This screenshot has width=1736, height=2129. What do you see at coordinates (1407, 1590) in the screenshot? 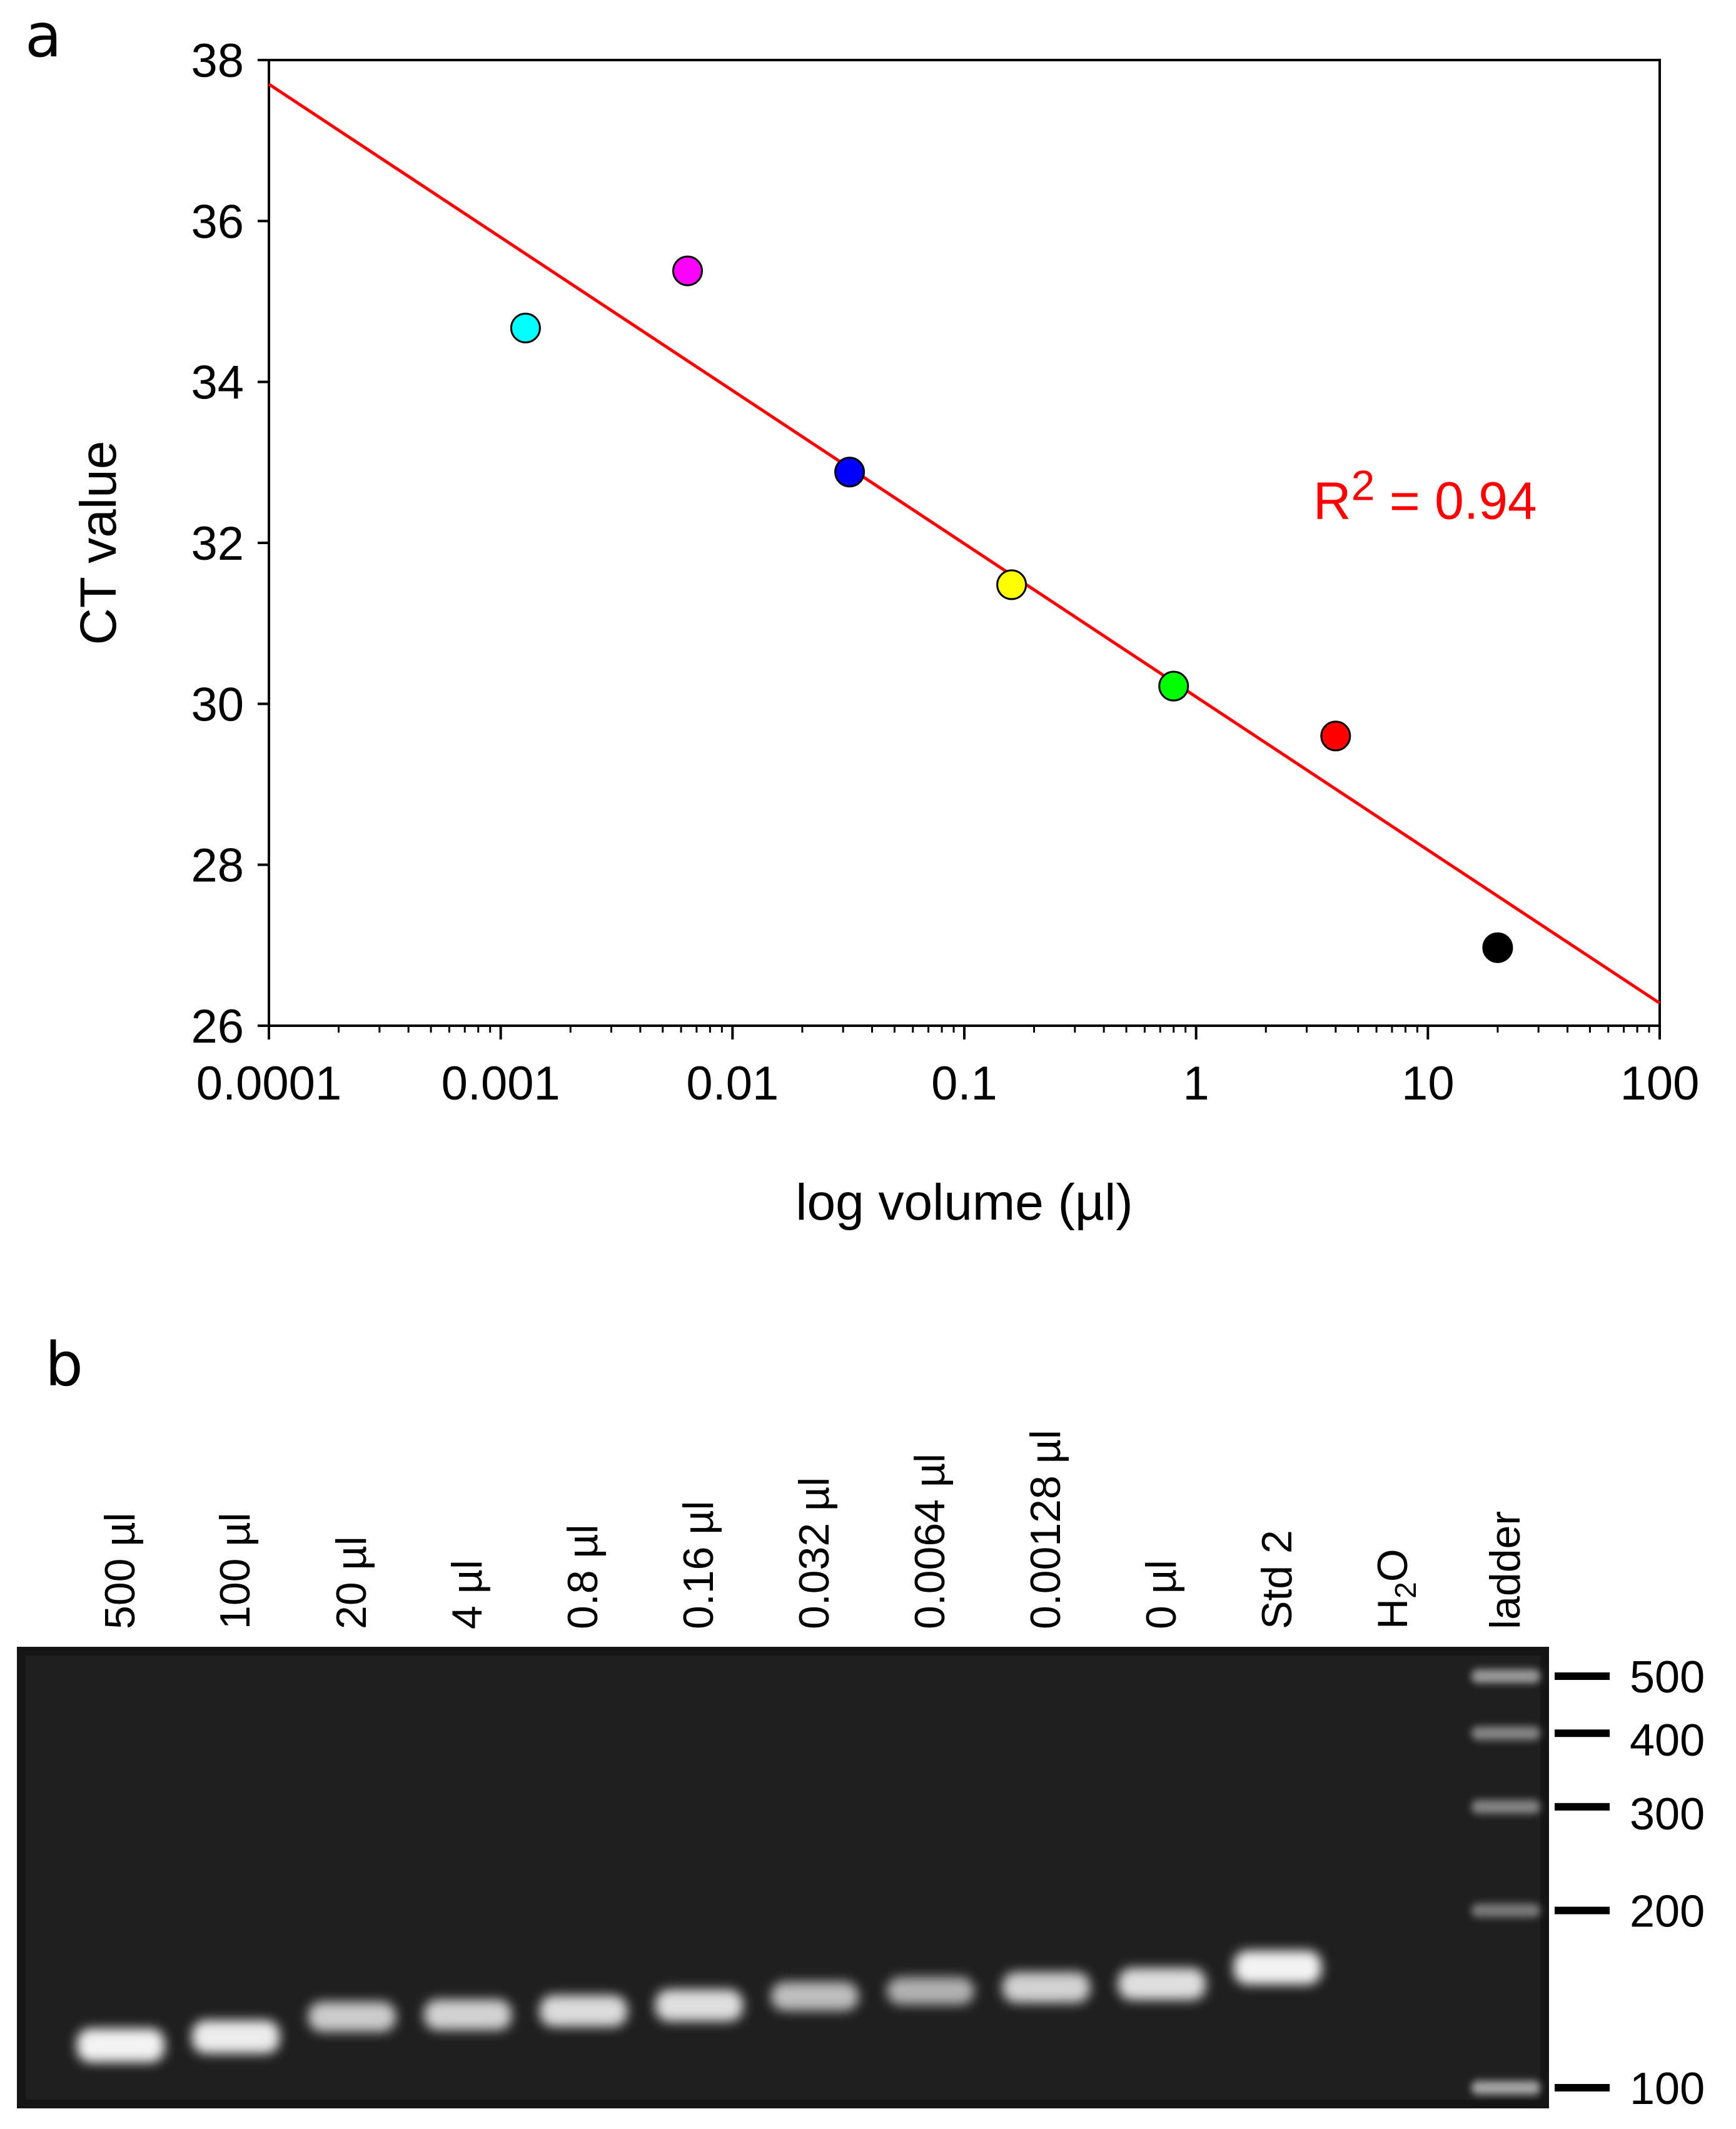
I see `lane-label-sub: 2` at bounding box center [1407, 1590].